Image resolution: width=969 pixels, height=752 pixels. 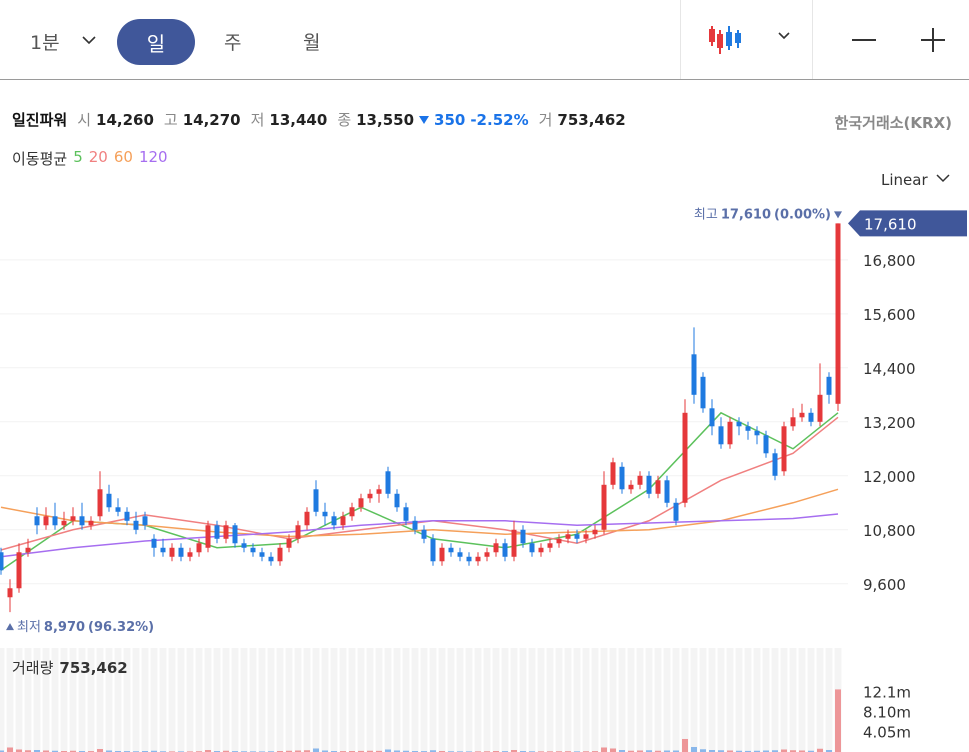 What do you see at coordinates (725, 40) in the screenshot?
I see `chart-type-icon` at bounding box center [725, 40].